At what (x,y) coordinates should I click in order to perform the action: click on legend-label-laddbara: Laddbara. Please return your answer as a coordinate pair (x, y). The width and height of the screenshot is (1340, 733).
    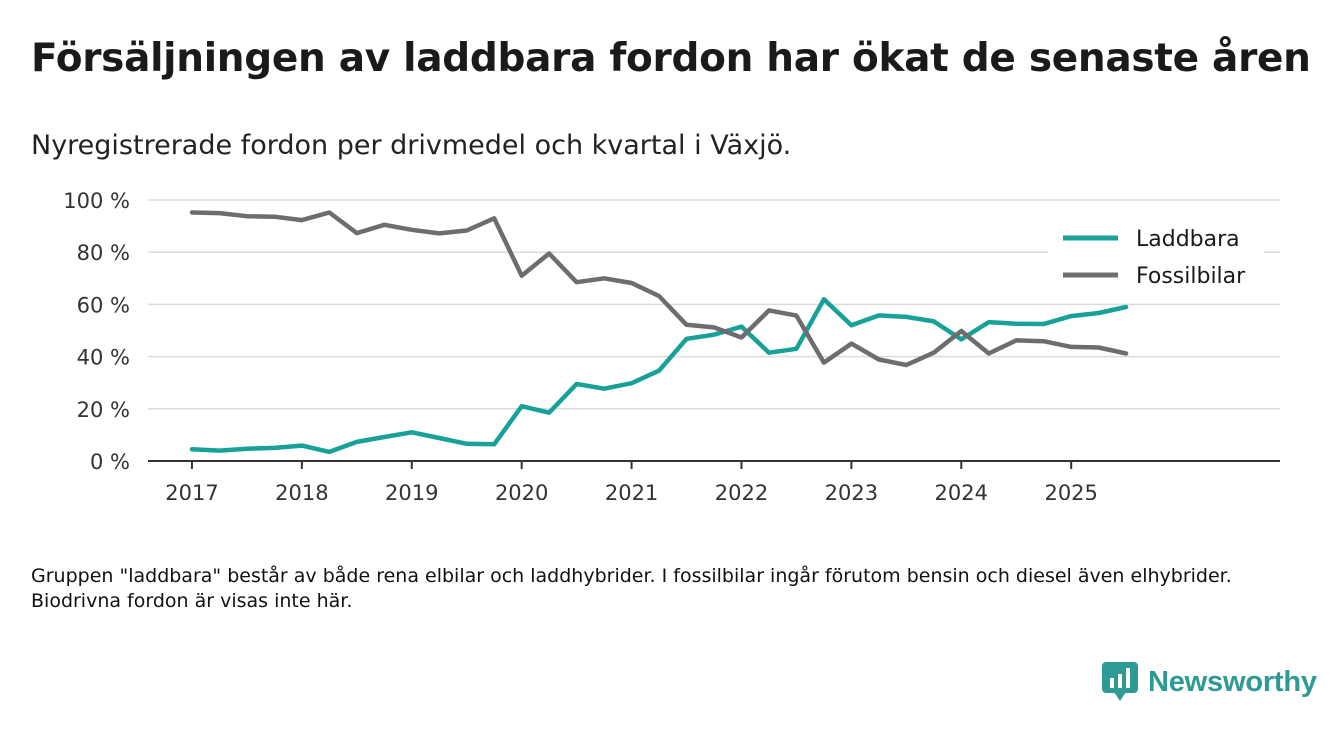
    Looking at the image, I should click on (1188, 239).